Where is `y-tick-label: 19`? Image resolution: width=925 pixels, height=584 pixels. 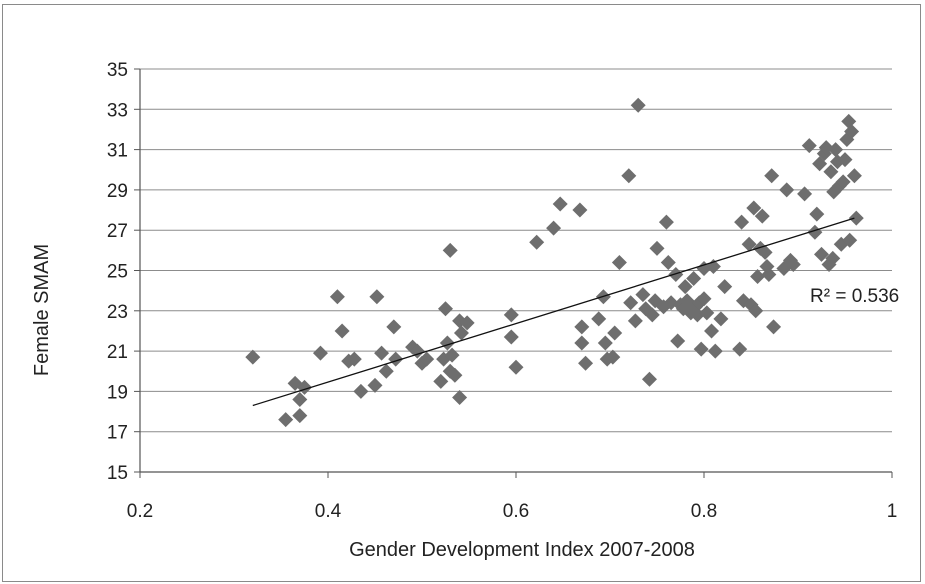 y-tick-label: 19 is located at coordinates (117, 392).